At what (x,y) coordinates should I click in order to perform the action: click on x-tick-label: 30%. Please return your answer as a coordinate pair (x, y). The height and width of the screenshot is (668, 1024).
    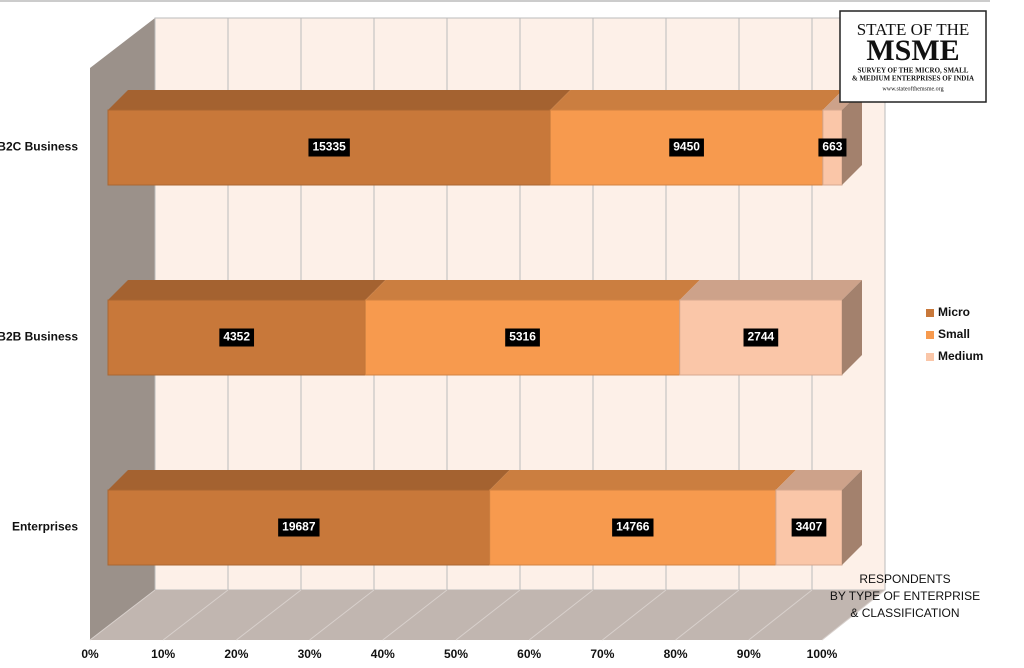
    Looking at the image, I should click on (310, 654).